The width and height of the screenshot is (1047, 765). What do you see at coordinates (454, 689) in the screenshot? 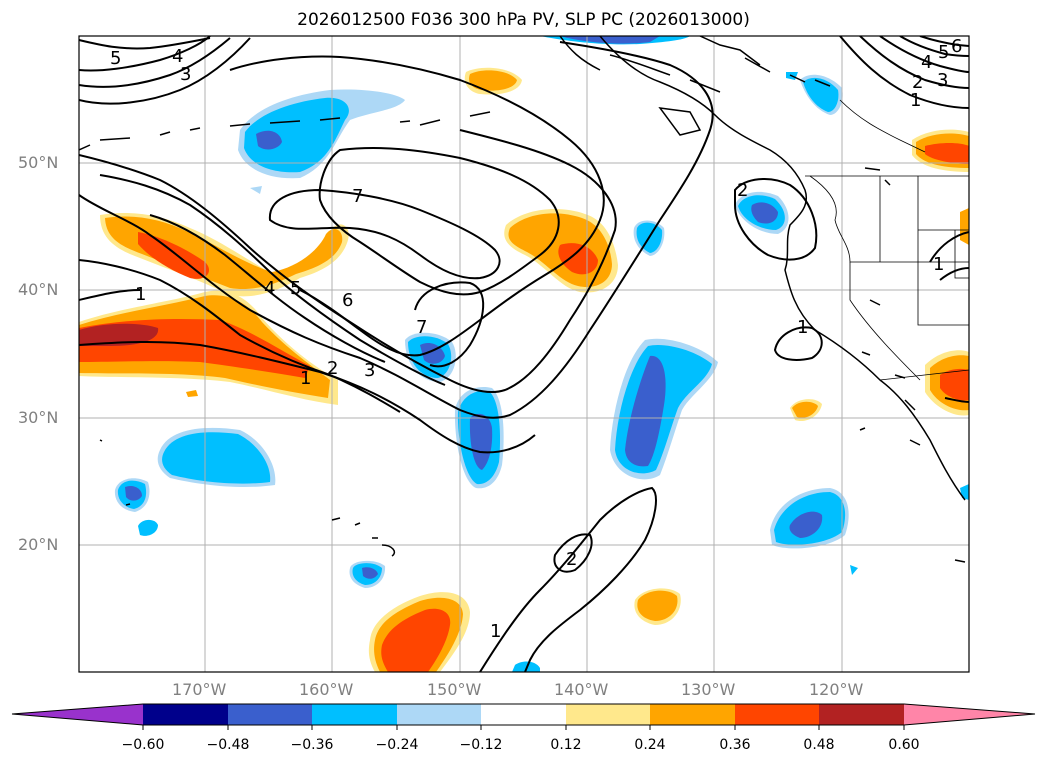
I see `lon-label: 150°W` at bounding box center [454, 689].